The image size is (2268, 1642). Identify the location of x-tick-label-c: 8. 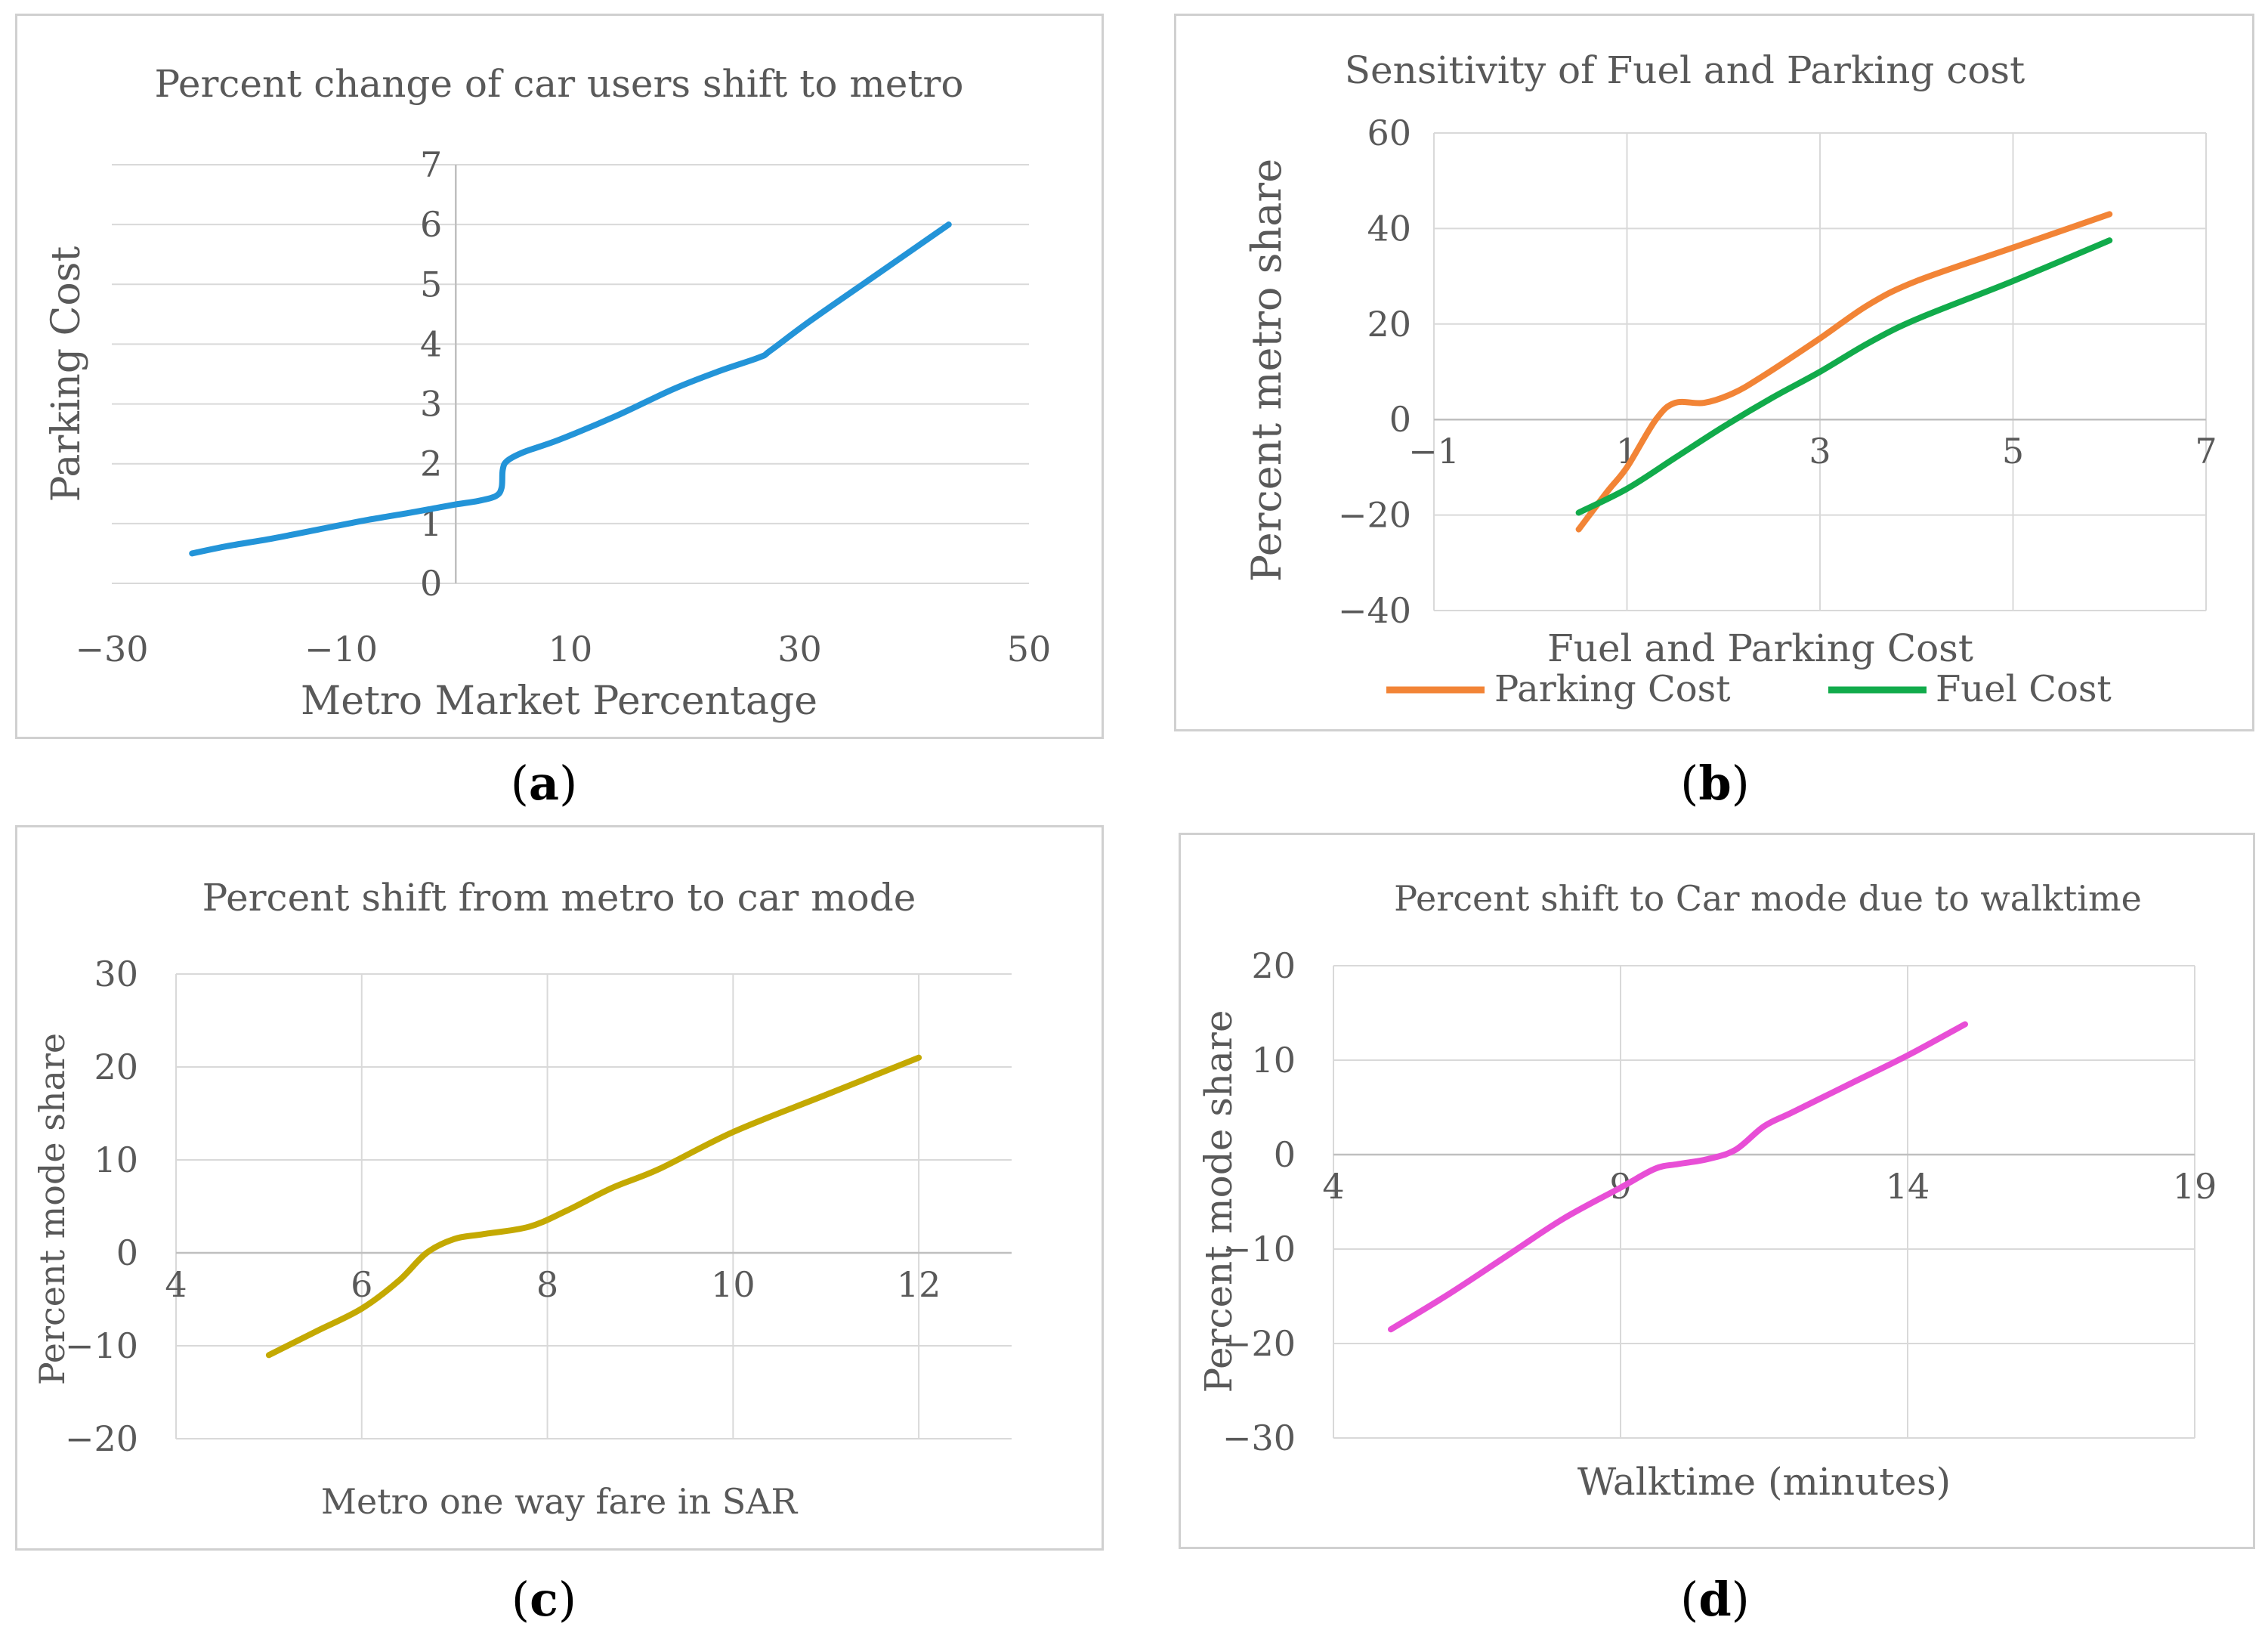
(547, 1284).